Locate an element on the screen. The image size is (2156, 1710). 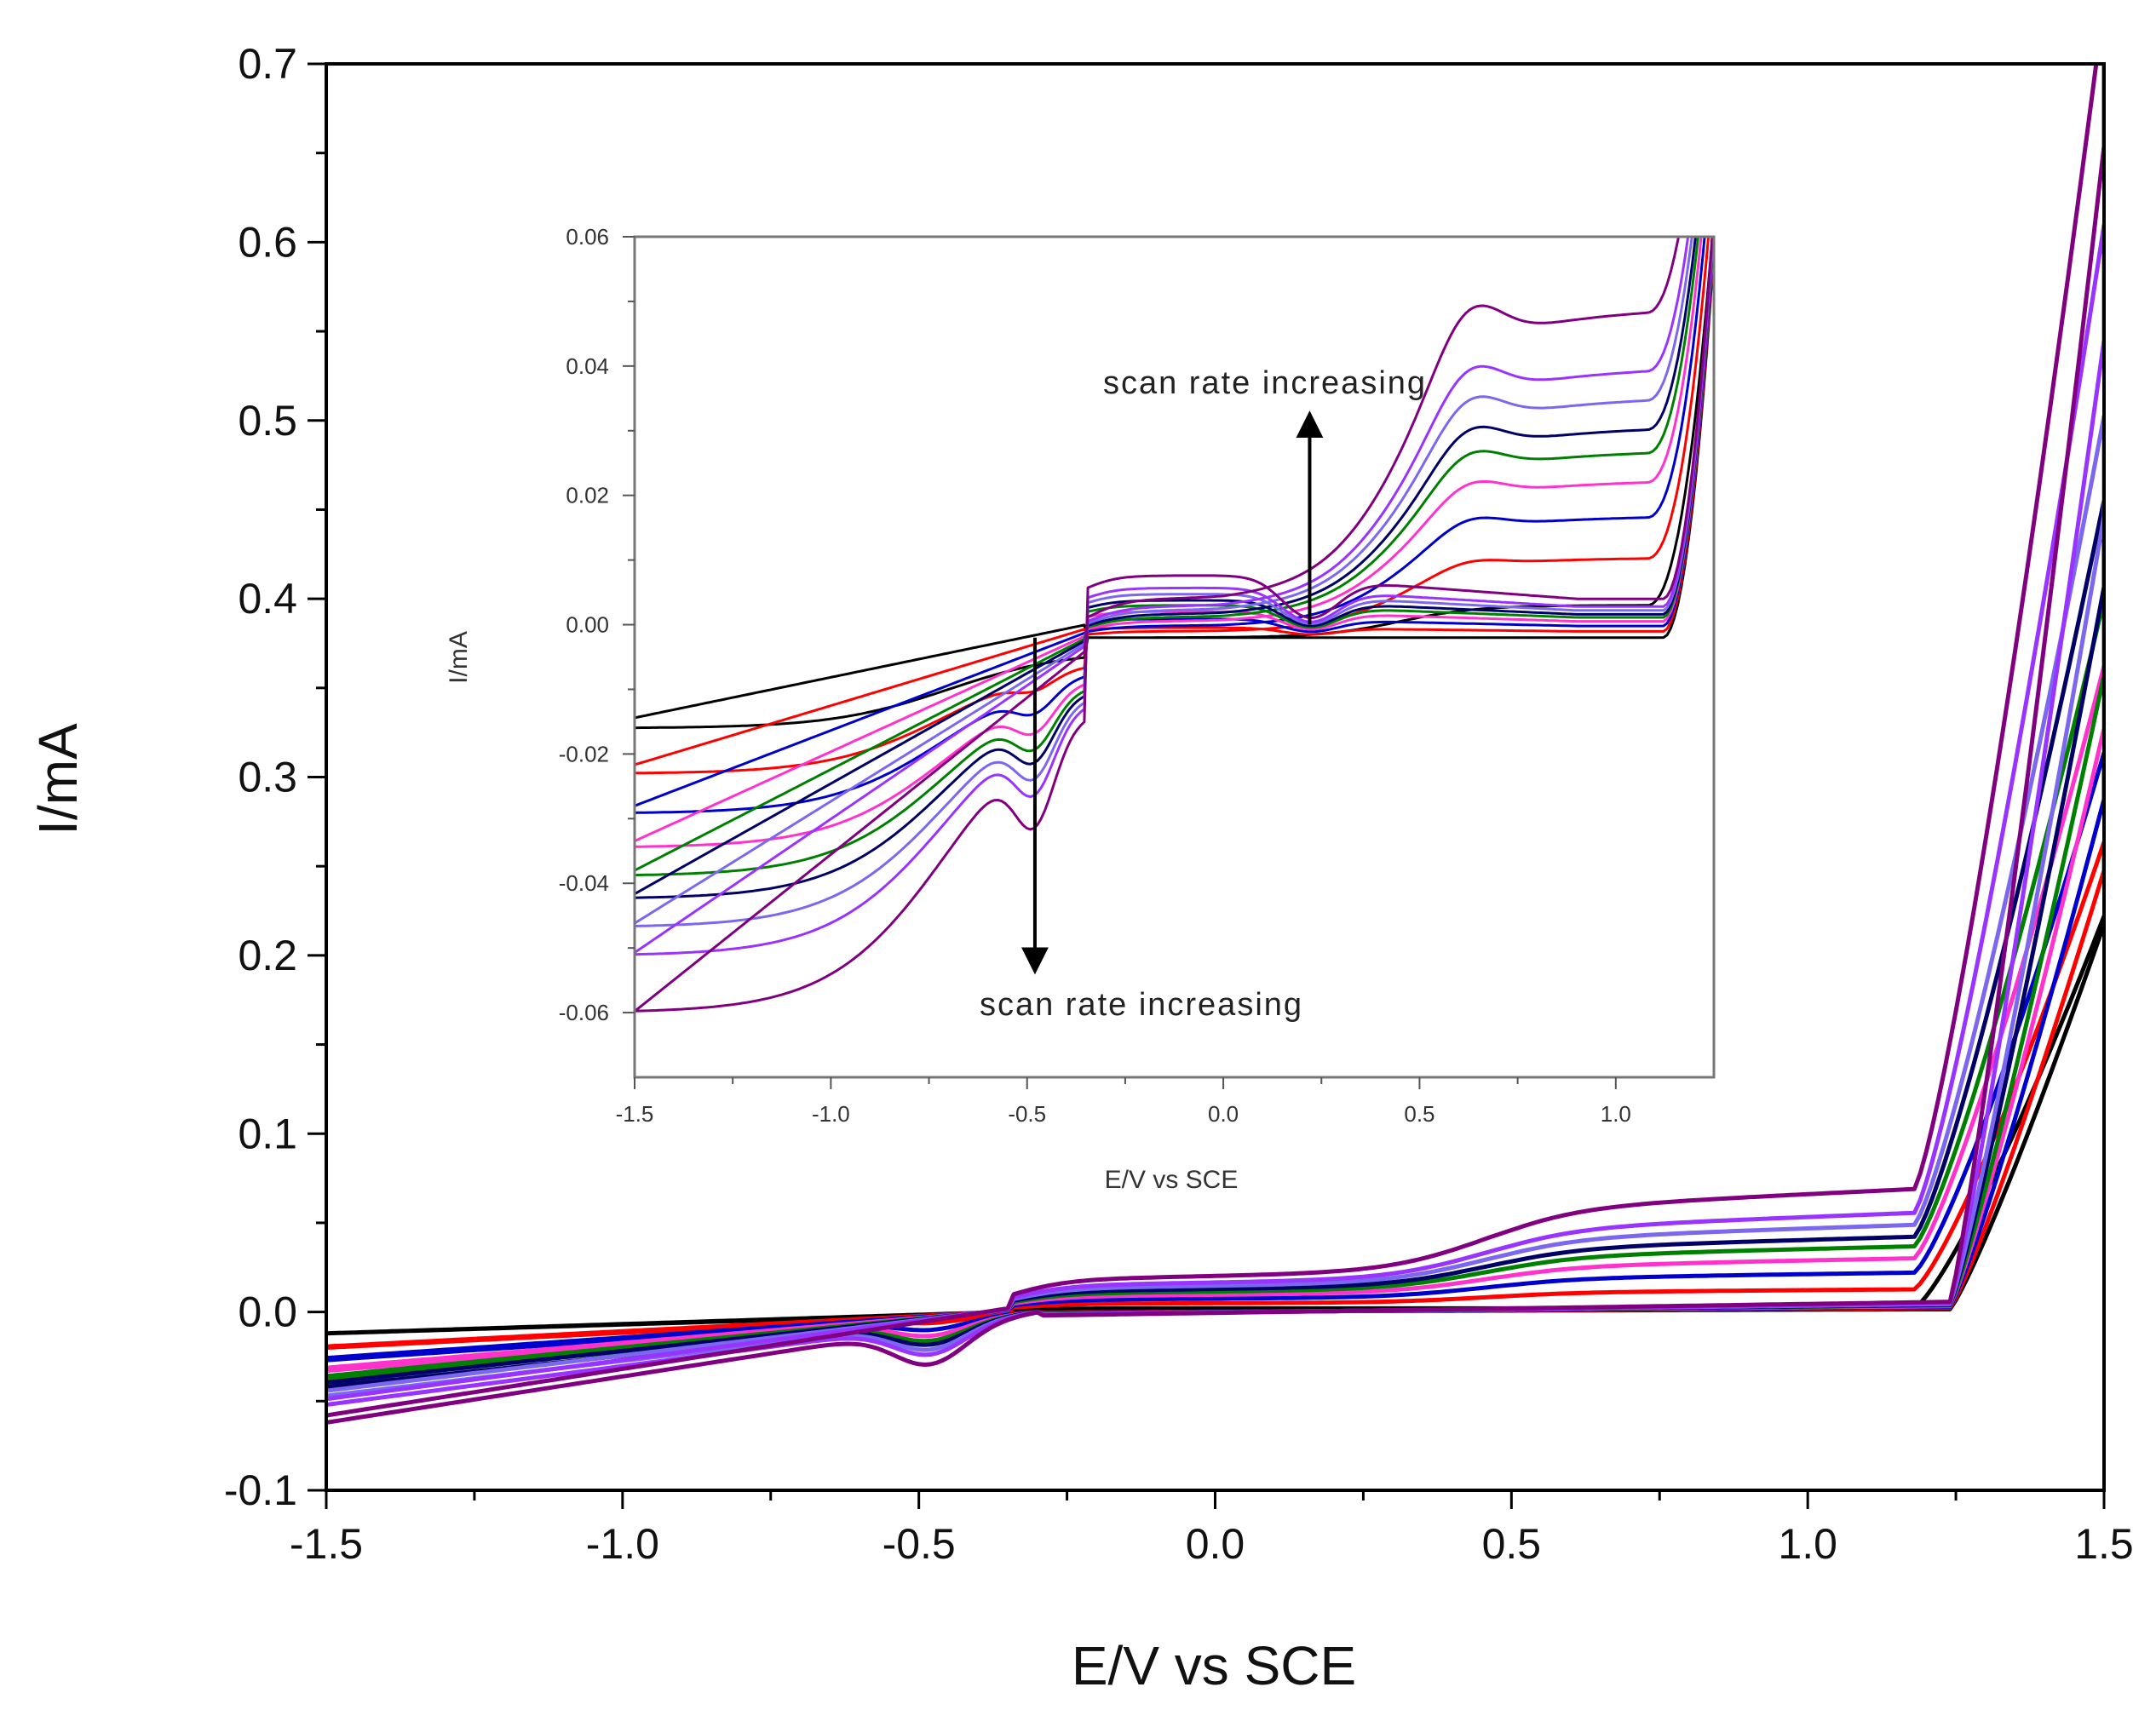
main-x-tick-label: -1.5 is located at coordinates (326, 1544).